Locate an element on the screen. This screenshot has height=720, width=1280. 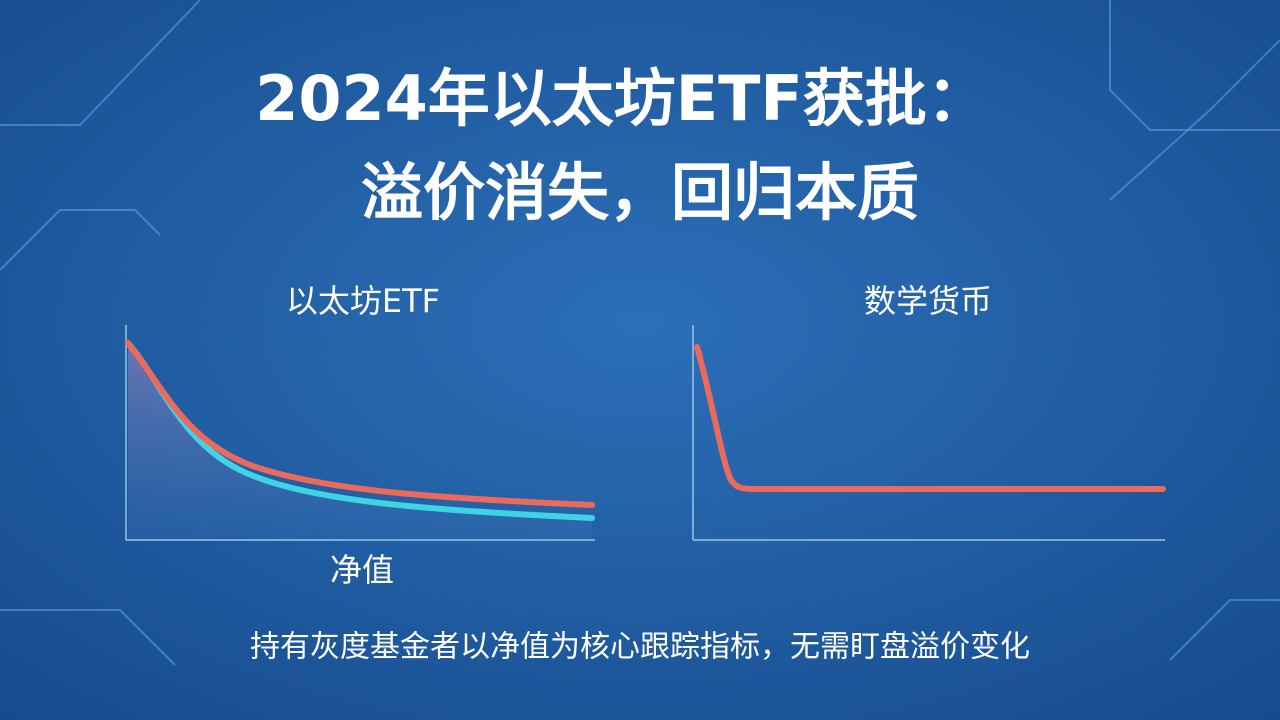
panel-label: 数学货币 is located at coordinates (928, 301).